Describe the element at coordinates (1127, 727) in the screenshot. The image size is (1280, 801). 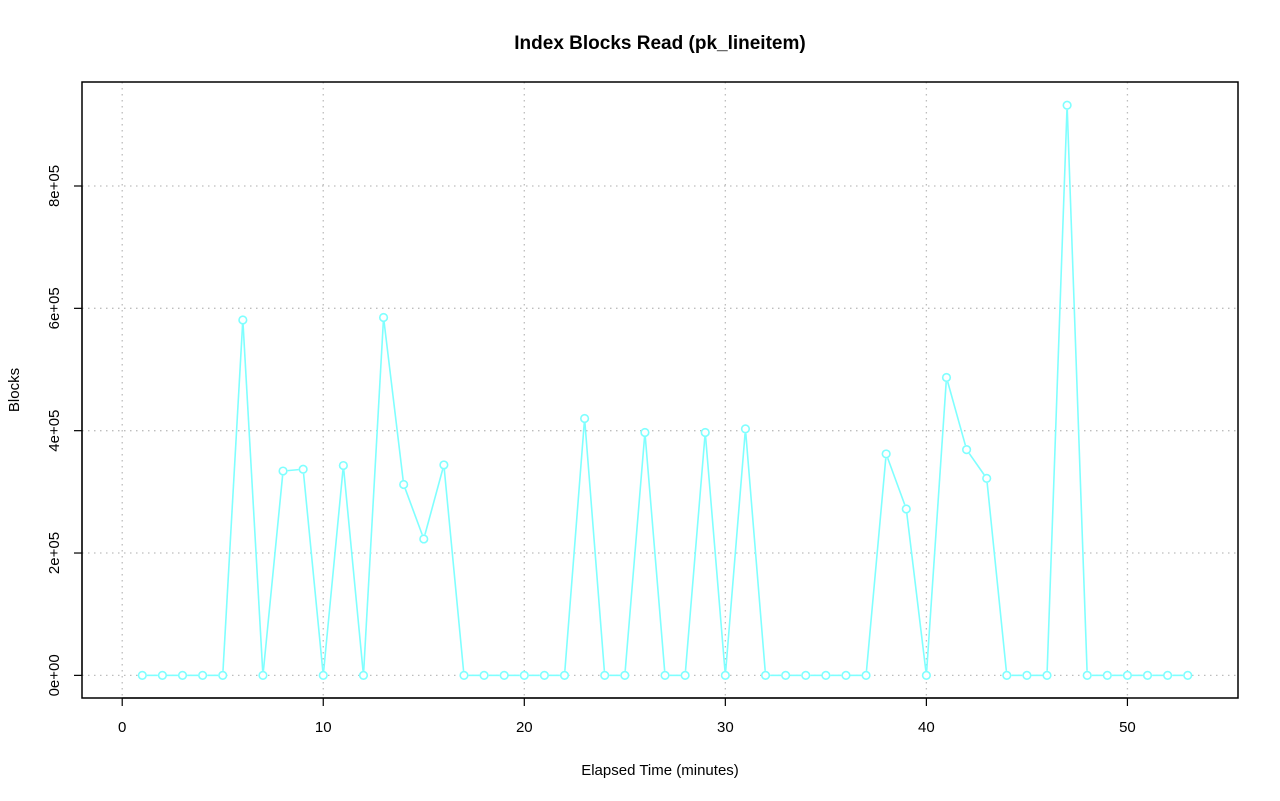
I see `x-tick-label: 50` at that location.